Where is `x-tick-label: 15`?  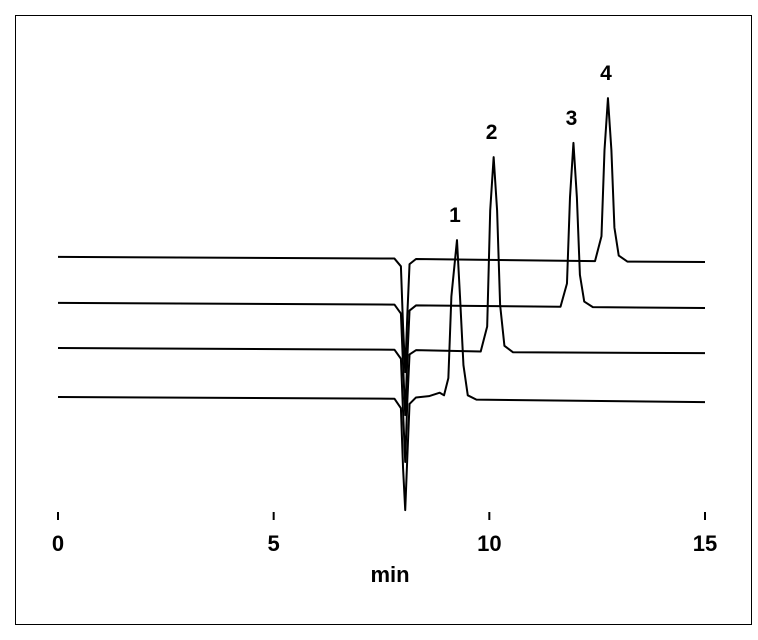
x-tick-label: 15 is located at coordinates (705, 543).